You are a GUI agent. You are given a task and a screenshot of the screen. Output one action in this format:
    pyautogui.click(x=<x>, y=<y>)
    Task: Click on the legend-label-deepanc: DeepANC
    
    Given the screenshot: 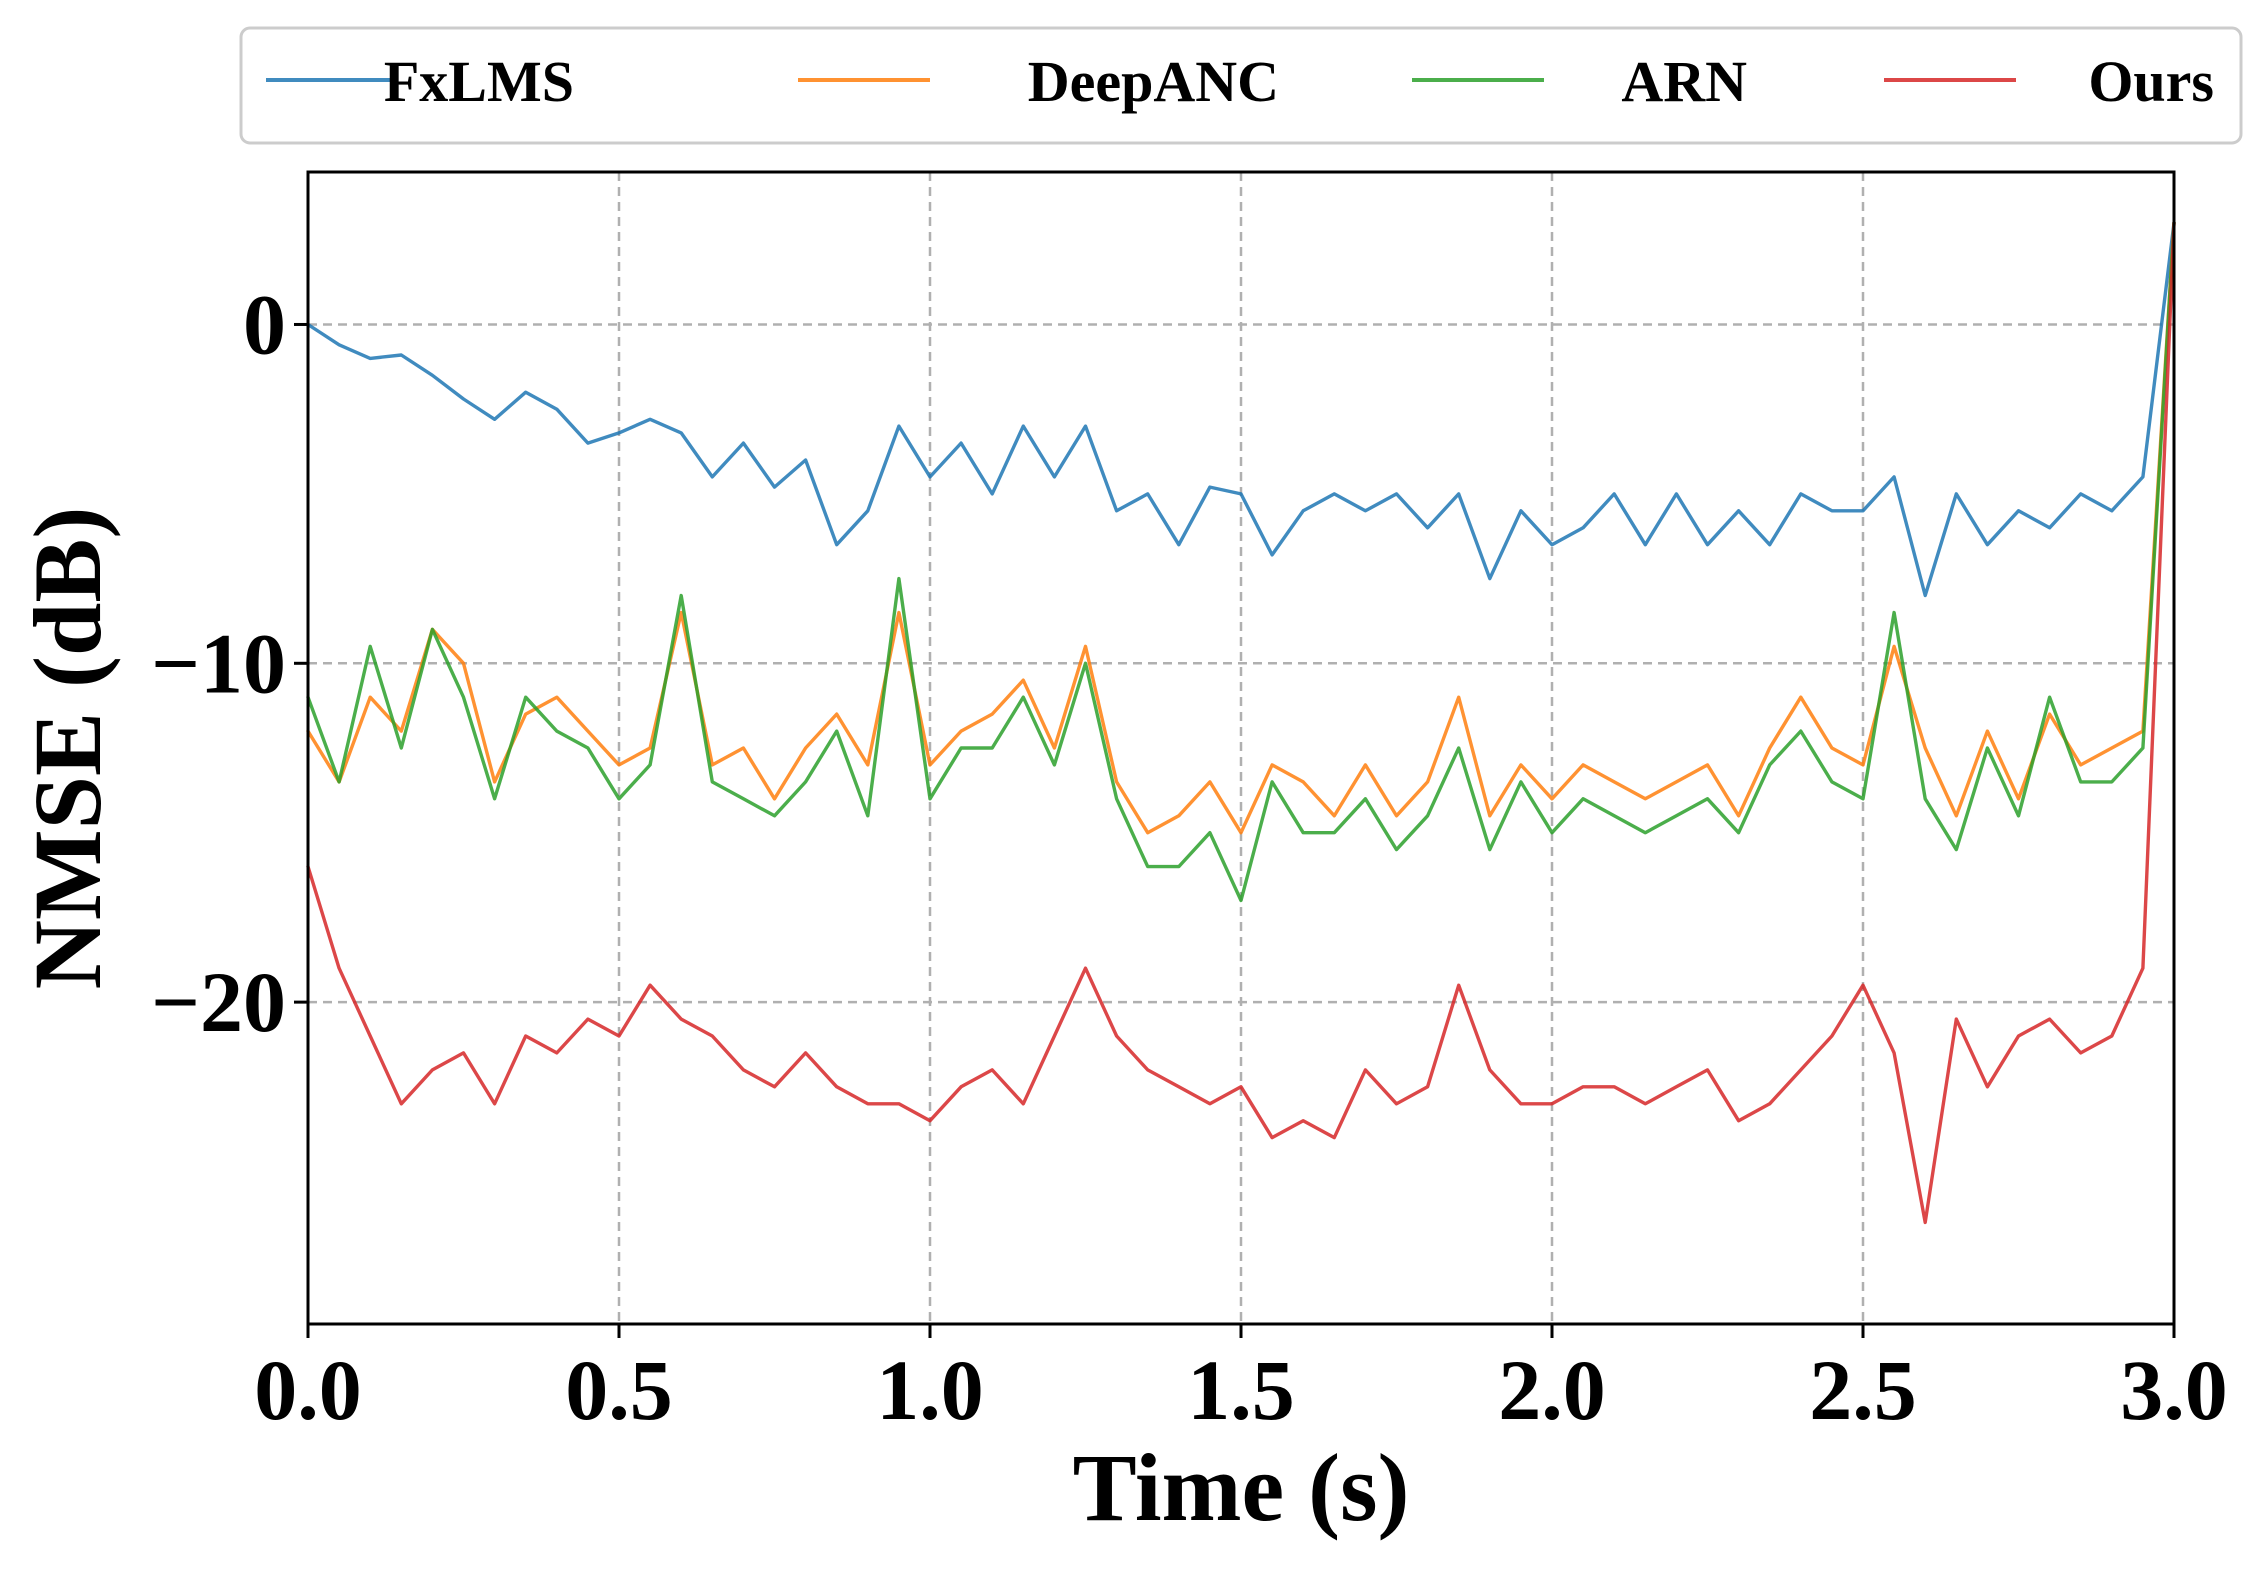 What is the action you would take?
    pyautogui.click(x=1153, y=81)
    